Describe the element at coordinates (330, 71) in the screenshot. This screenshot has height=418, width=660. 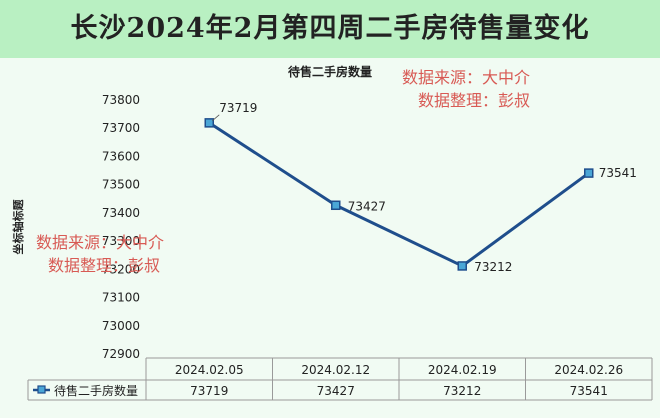
I see `chart-title: 待售二手房数量` at that location.